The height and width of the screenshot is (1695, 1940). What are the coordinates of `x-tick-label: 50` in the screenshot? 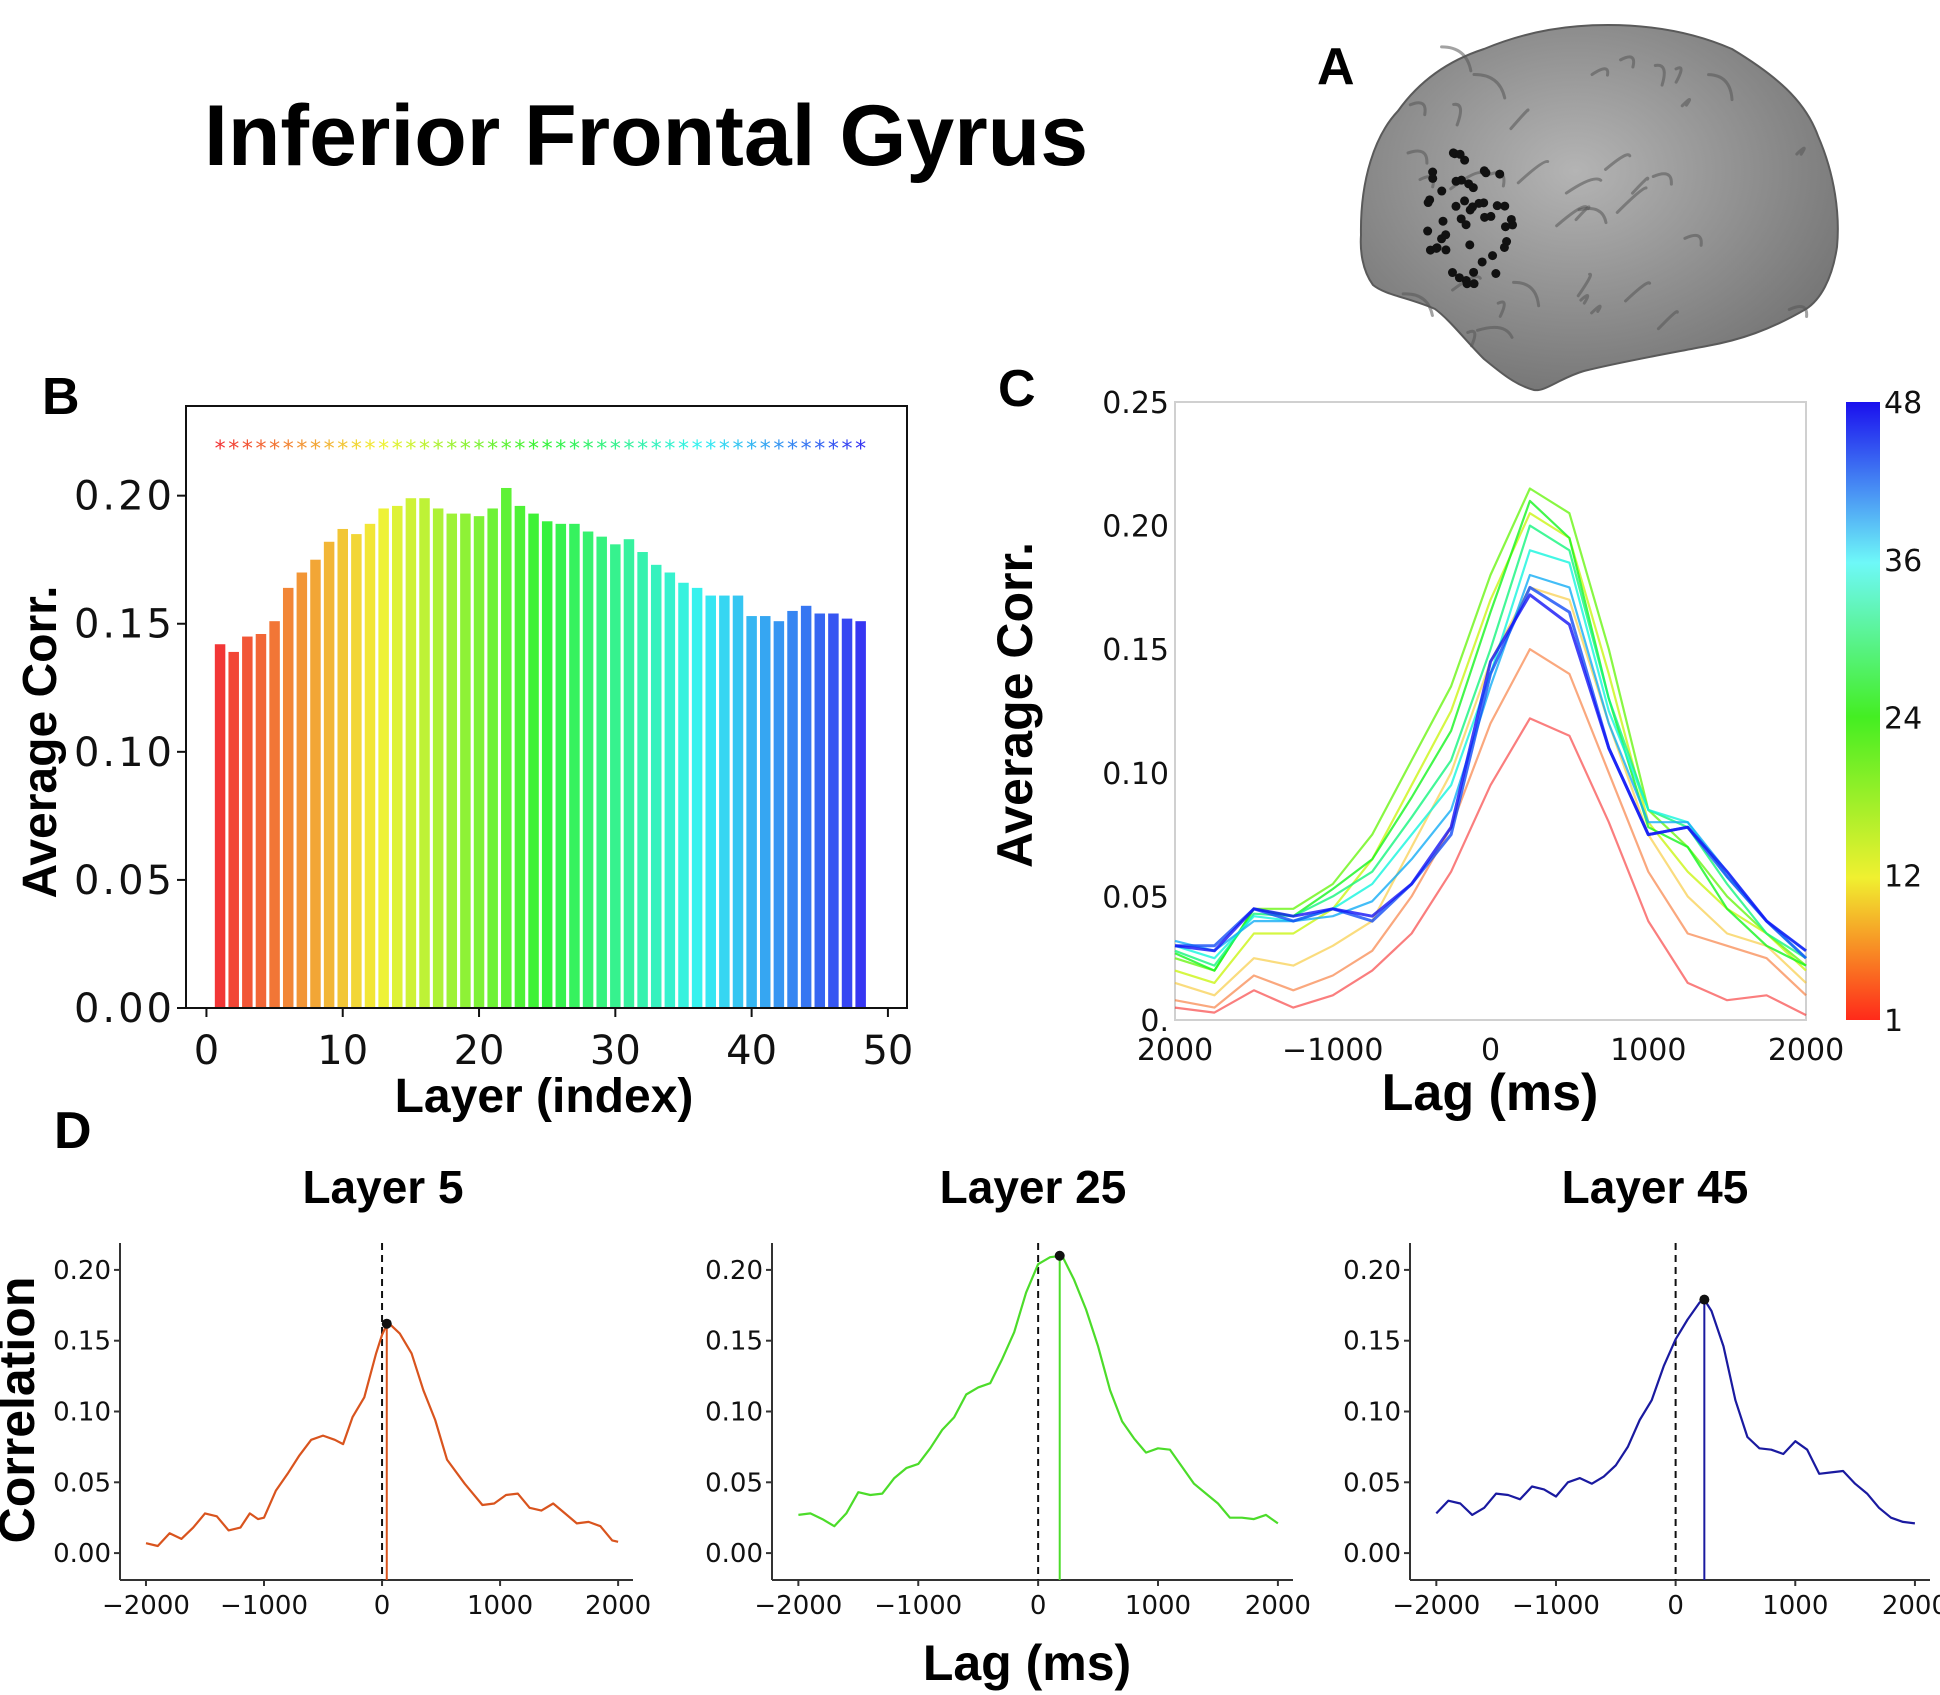 It's located at (887, 1051).